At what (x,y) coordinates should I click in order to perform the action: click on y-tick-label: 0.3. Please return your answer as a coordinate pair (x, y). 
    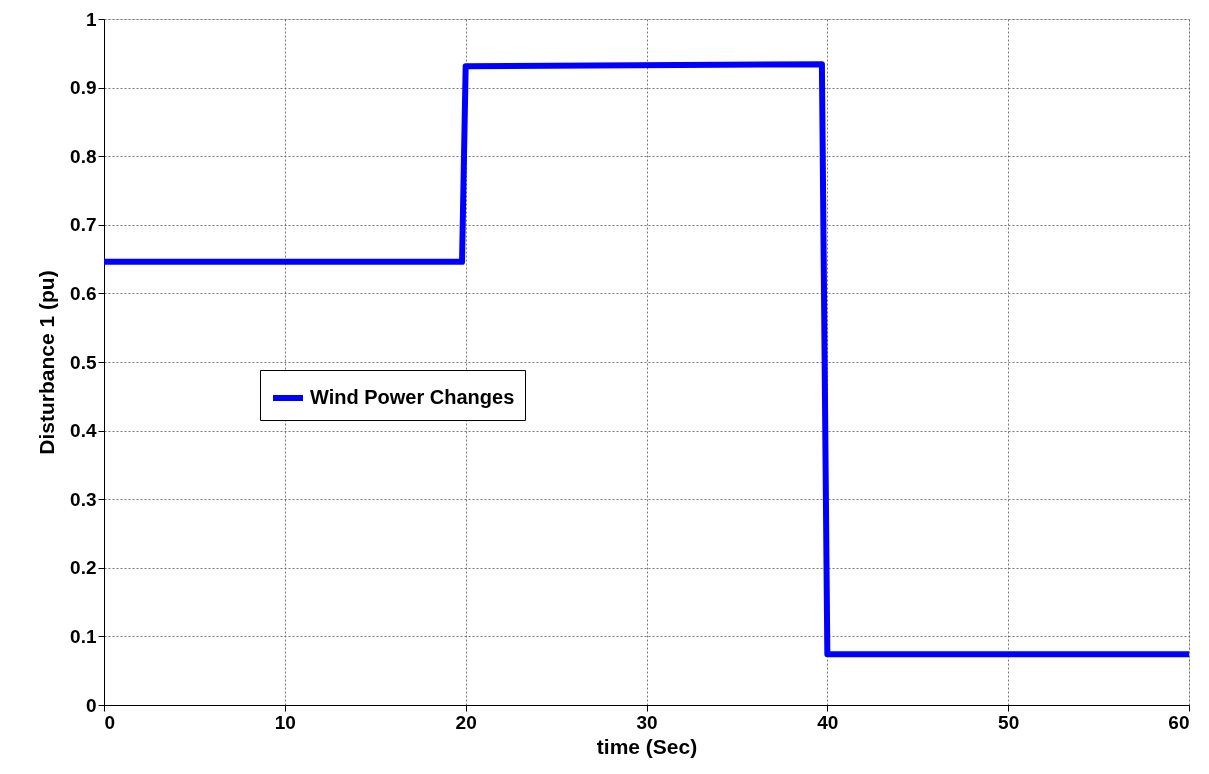
    Looking at the image, I should click on (83, 499).